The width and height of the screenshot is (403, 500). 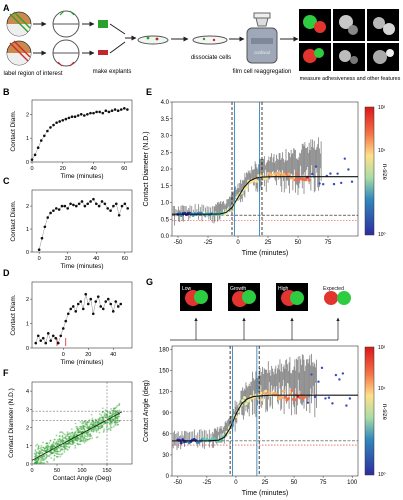 I want to click on y-tick-label: 90, so click(x=165, y=414).